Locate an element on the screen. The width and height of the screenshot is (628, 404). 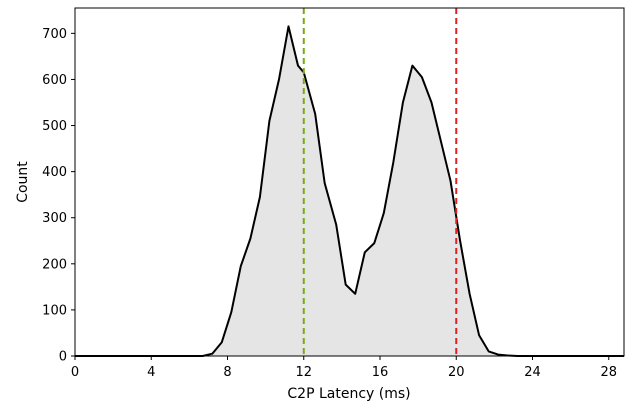
y-axis-ticks: 0 100 200 300 400 500 600 700 is located at coordinates (58, 196).